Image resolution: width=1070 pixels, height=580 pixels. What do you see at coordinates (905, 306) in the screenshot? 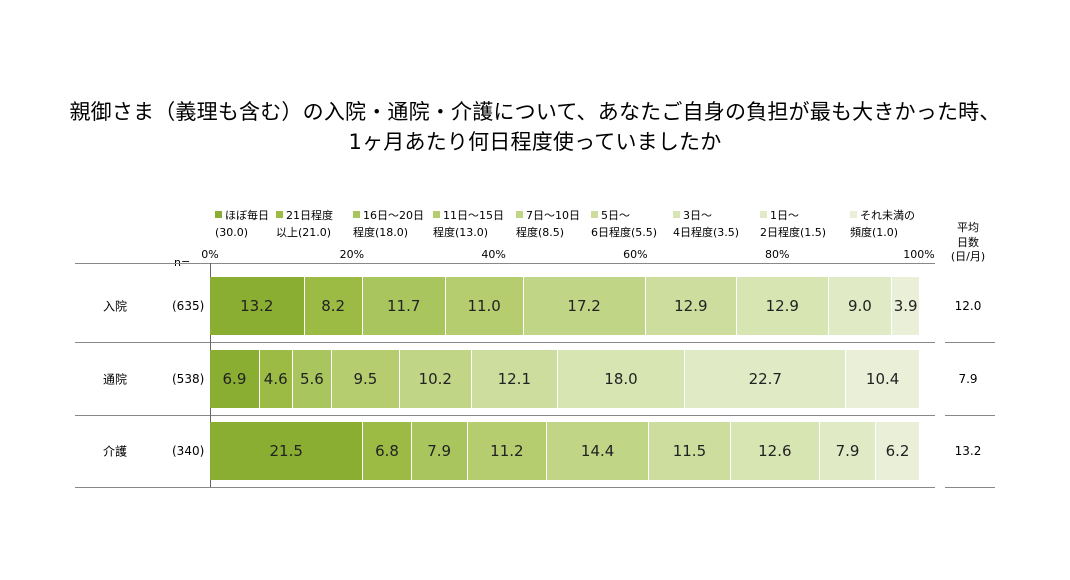
I see `bar-segment: 3.9` at bounding box center [905, 306].